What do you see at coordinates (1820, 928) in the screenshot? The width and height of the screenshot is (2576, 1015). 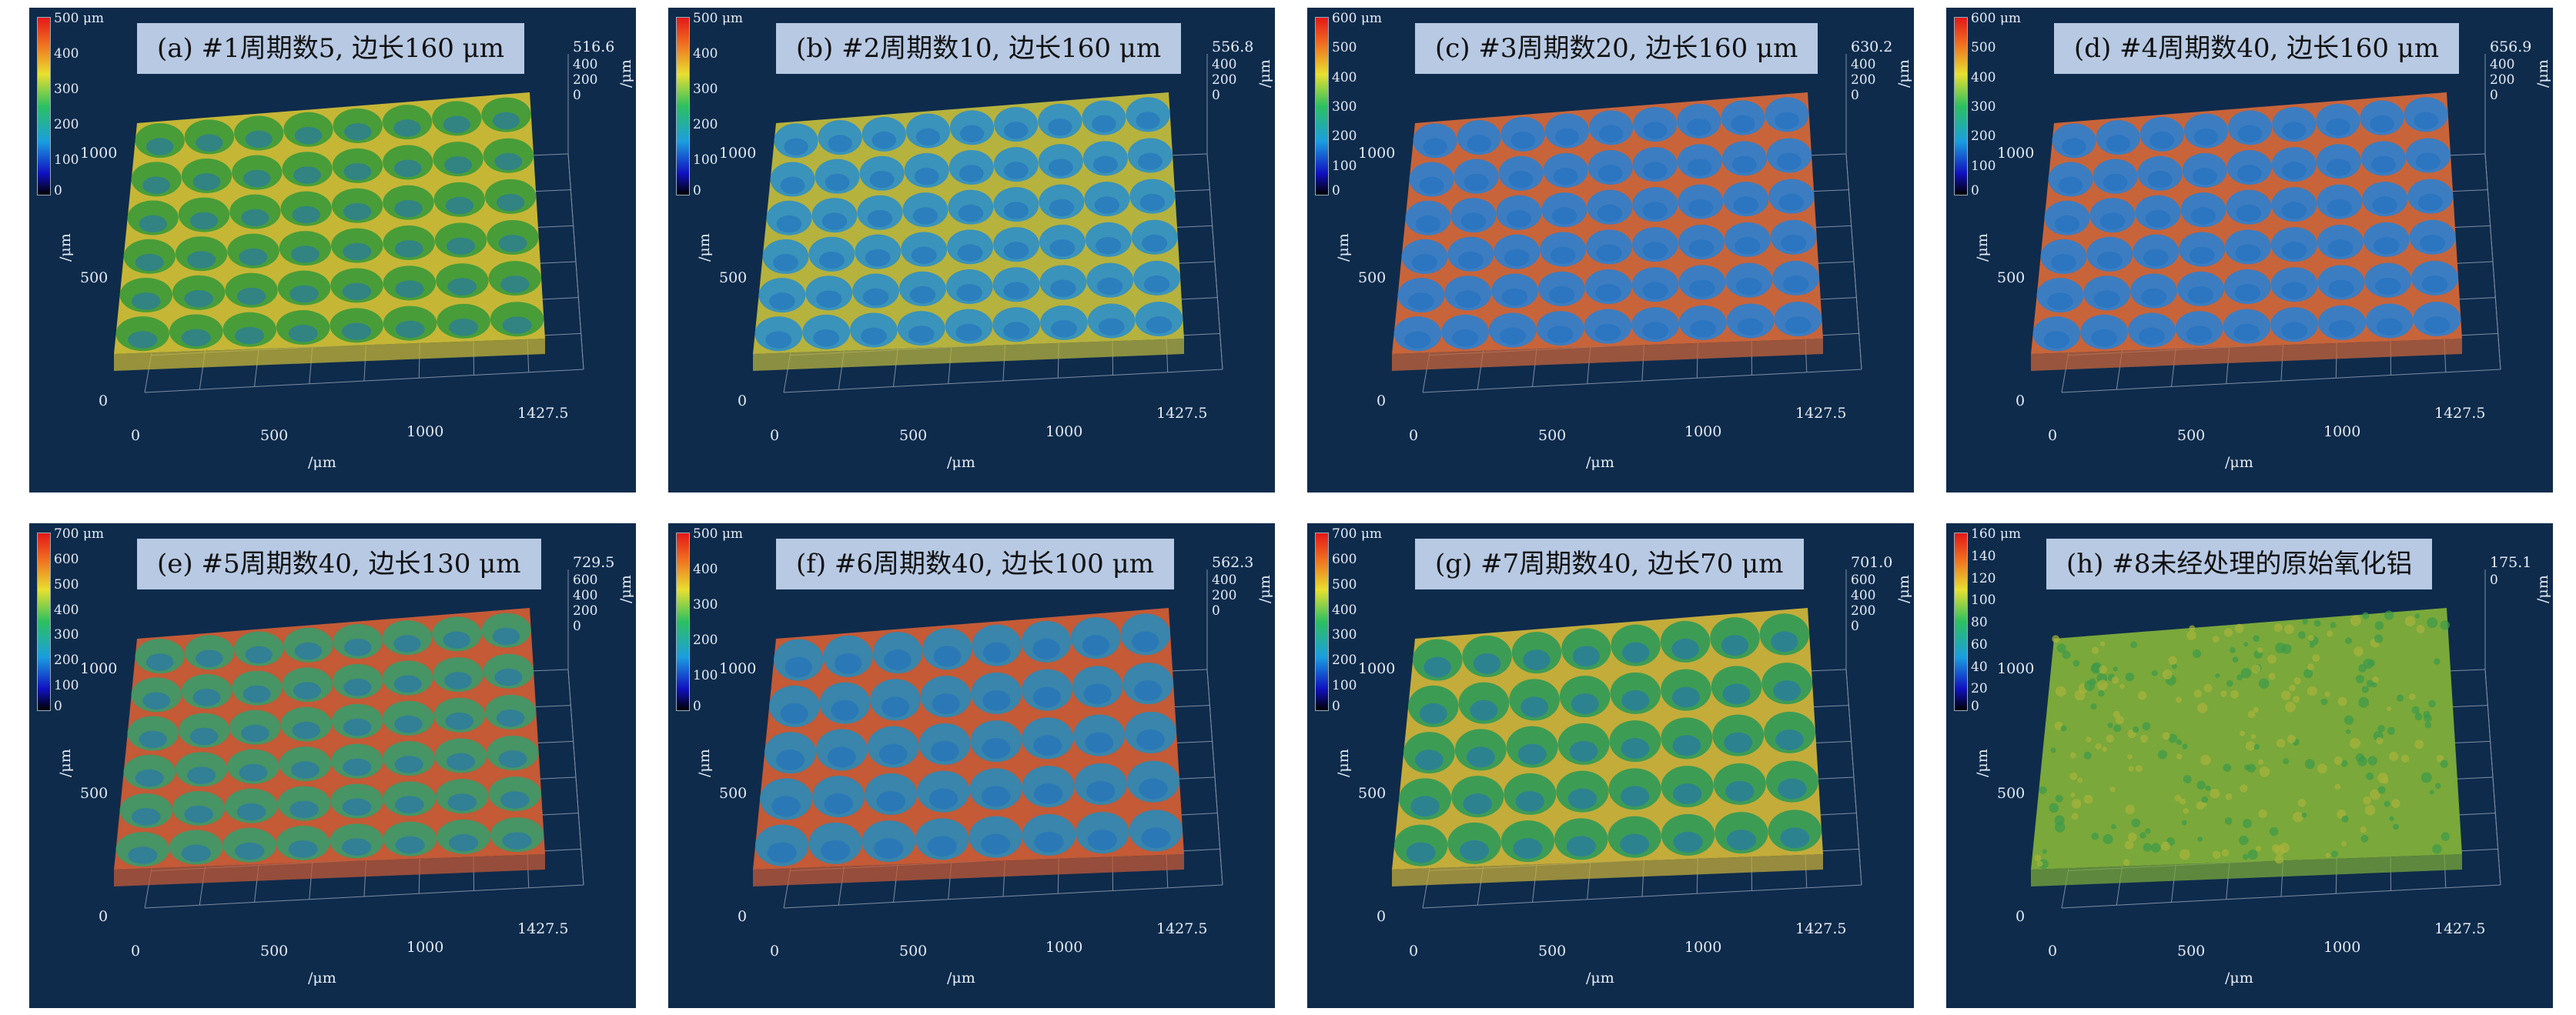 I see `x-axis-tick-label: 1427.5` at bounding box center [1820, 928].